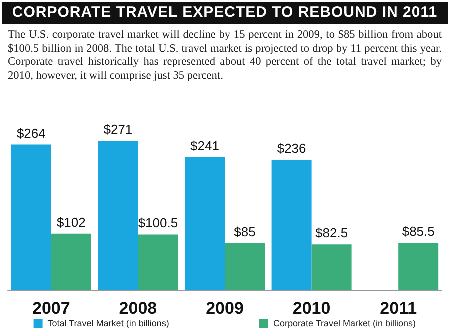  I want to click on data-label: $82.5, so click(332, 233).